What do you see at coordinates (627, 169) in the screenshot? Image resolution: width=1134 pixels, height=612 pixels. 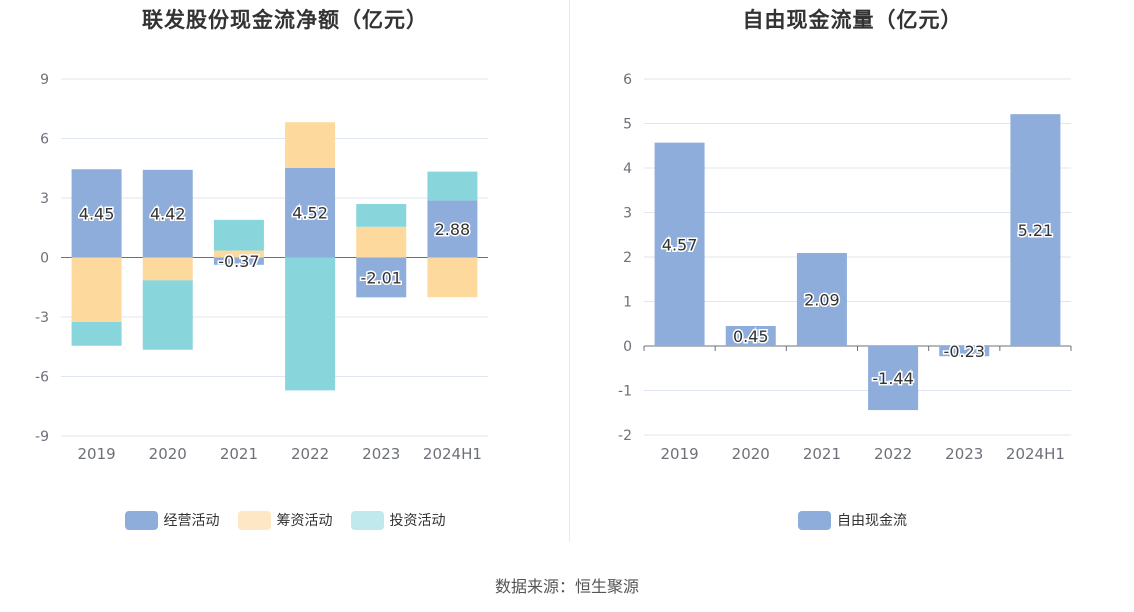 I see `y-tick-label: 4` at bounding box center [627, 169].